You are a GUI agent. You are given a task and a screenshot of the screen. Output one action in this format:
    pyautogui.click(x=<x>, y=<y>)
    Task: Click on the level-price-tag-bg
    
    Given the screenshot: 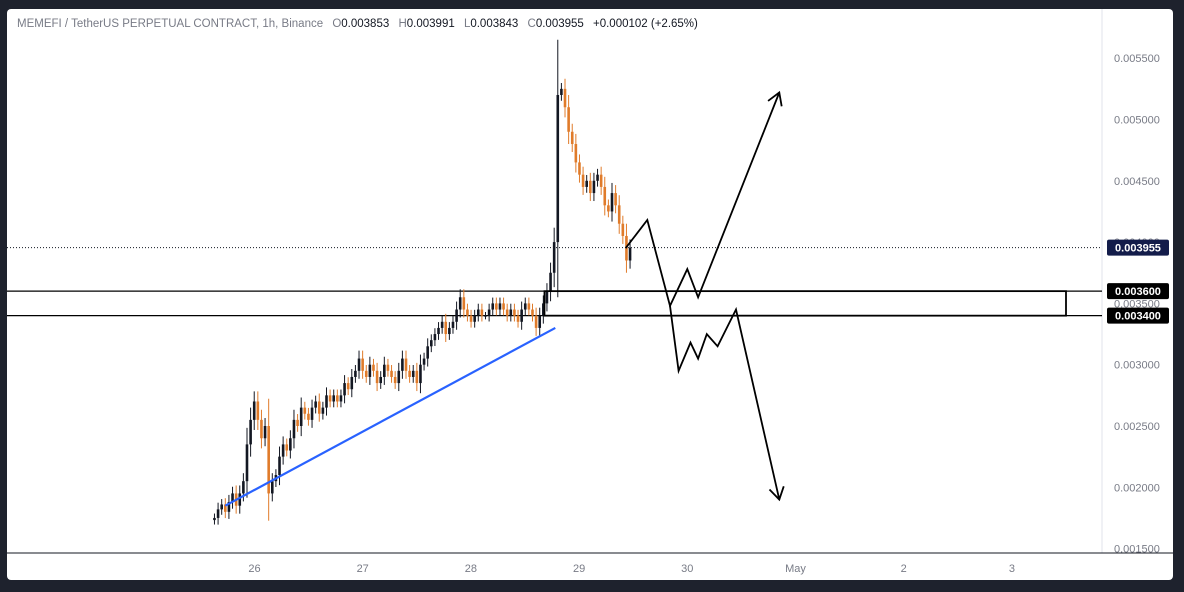 What is the action you would take?
    pyautogui.click(x=1138, y=315)
    